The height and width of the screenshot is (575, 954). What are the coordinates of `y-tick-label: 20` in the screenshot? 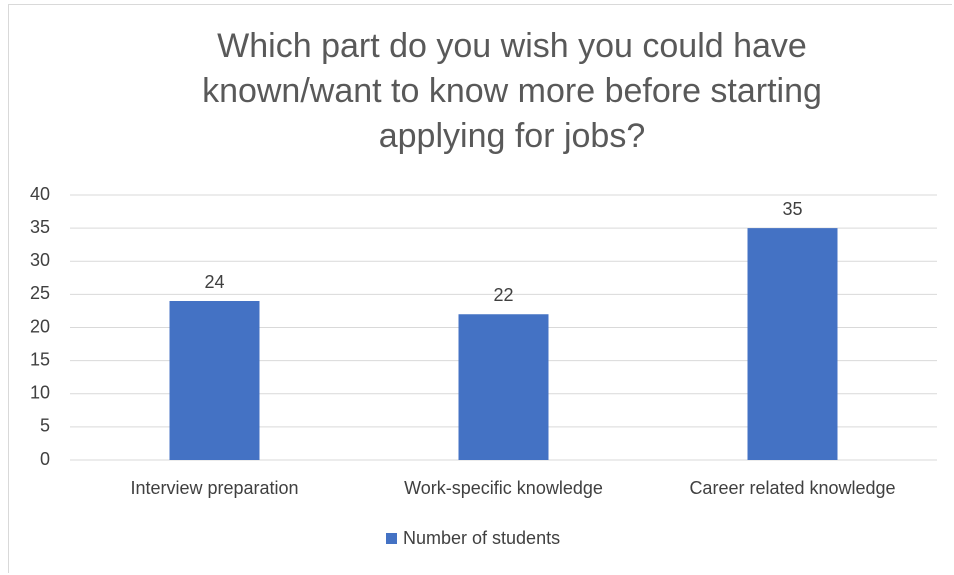 It's located at (40, 326).